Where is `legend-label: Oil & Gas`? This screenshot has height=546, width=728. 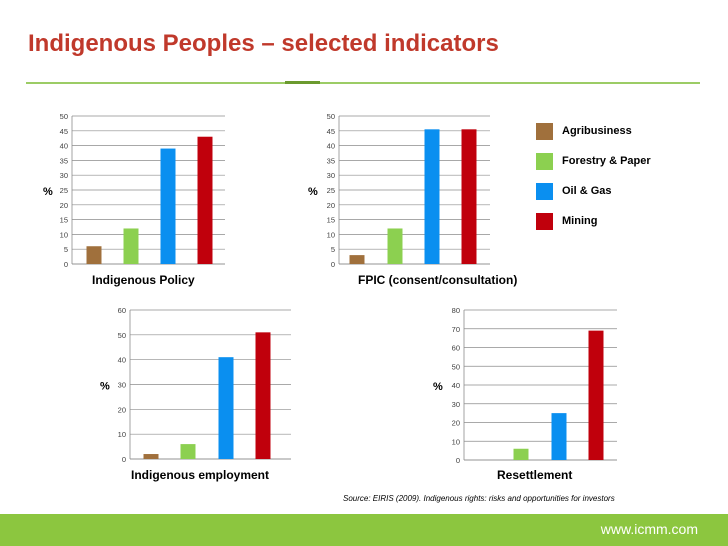
legend-label: Oil & Gas is located at coordinates (587, 191).